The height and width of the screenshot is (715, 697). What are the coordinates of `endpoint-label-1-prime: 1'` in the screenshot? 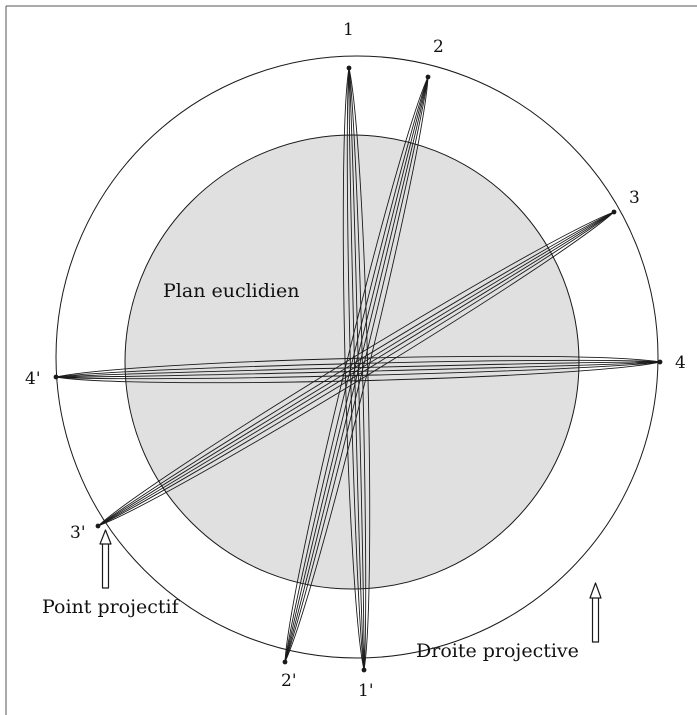 It's located at (366, 691).